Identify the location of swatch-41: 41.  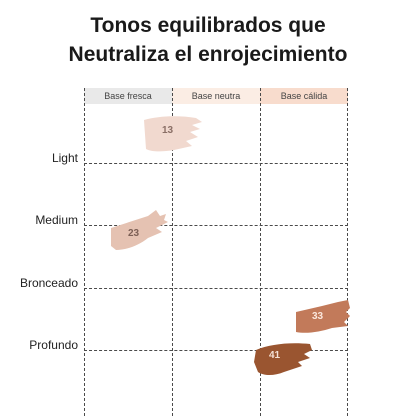
(283, 358).